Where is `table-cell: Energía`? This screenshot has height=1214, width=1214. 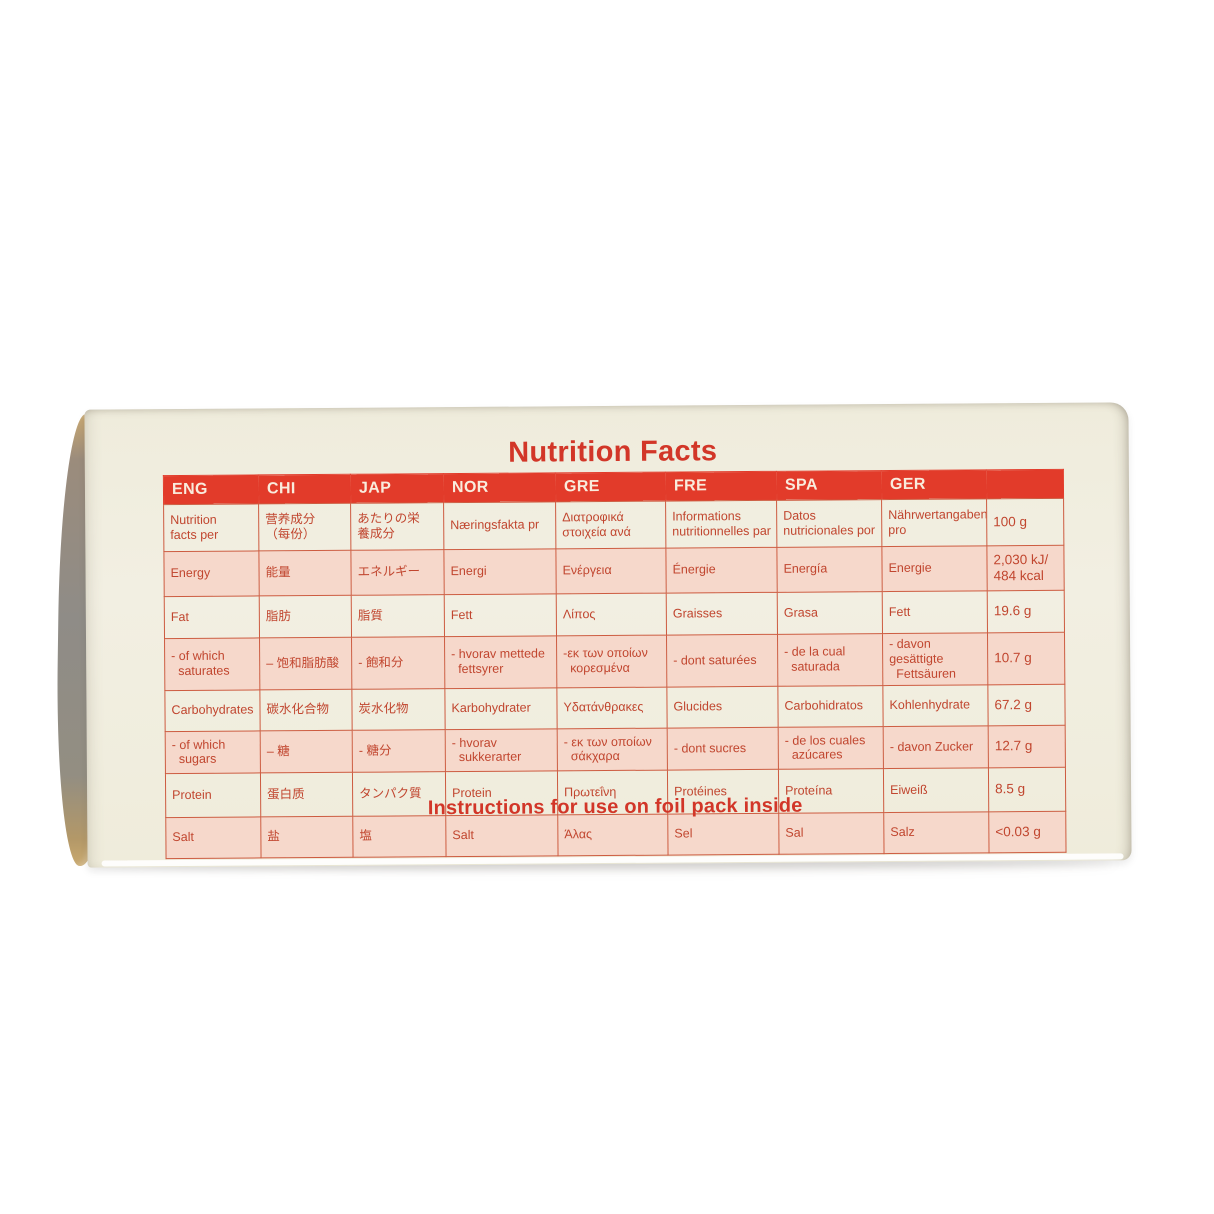 table-cell: Energía is located at coordinates (829, 569).